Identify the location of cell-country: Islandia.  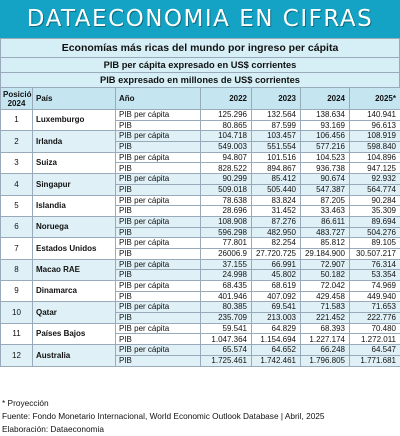
(74, 205).